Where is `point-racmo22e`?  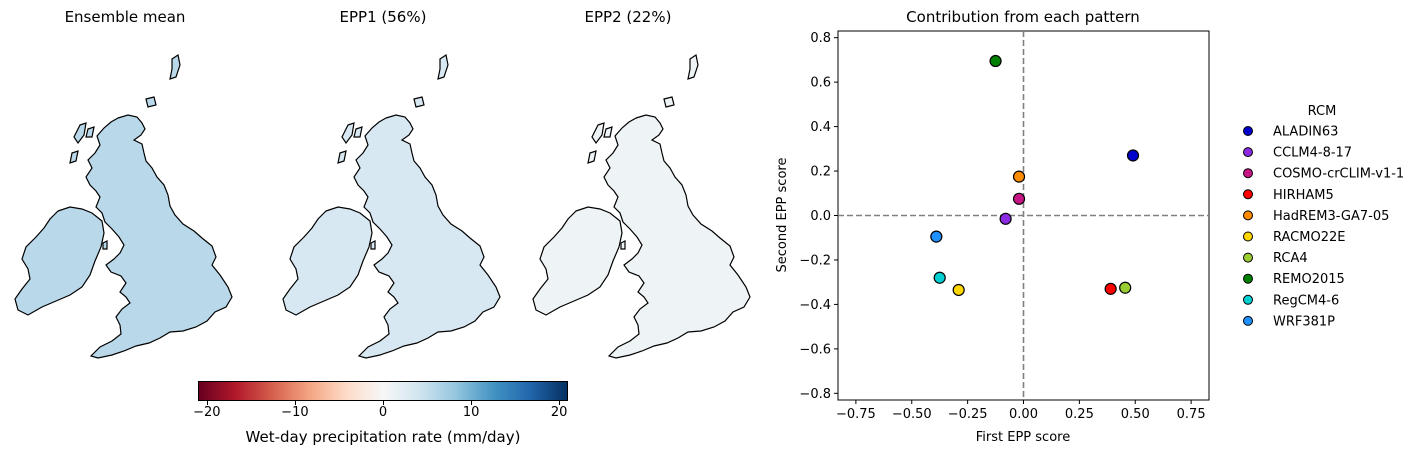 point-racmo22e is located at coordinates (958, 290).